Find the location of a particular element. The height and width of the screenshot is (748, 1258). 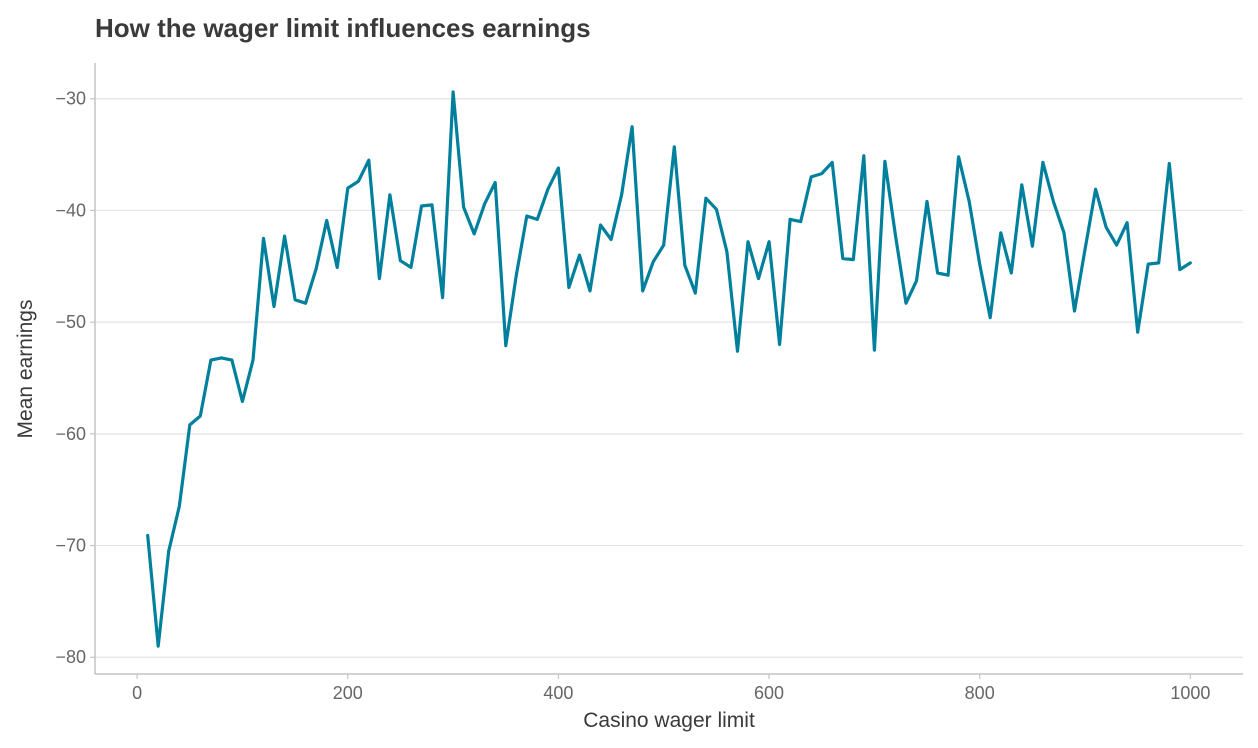

x-tick-label: 400 is located at coordinates (558, 693).